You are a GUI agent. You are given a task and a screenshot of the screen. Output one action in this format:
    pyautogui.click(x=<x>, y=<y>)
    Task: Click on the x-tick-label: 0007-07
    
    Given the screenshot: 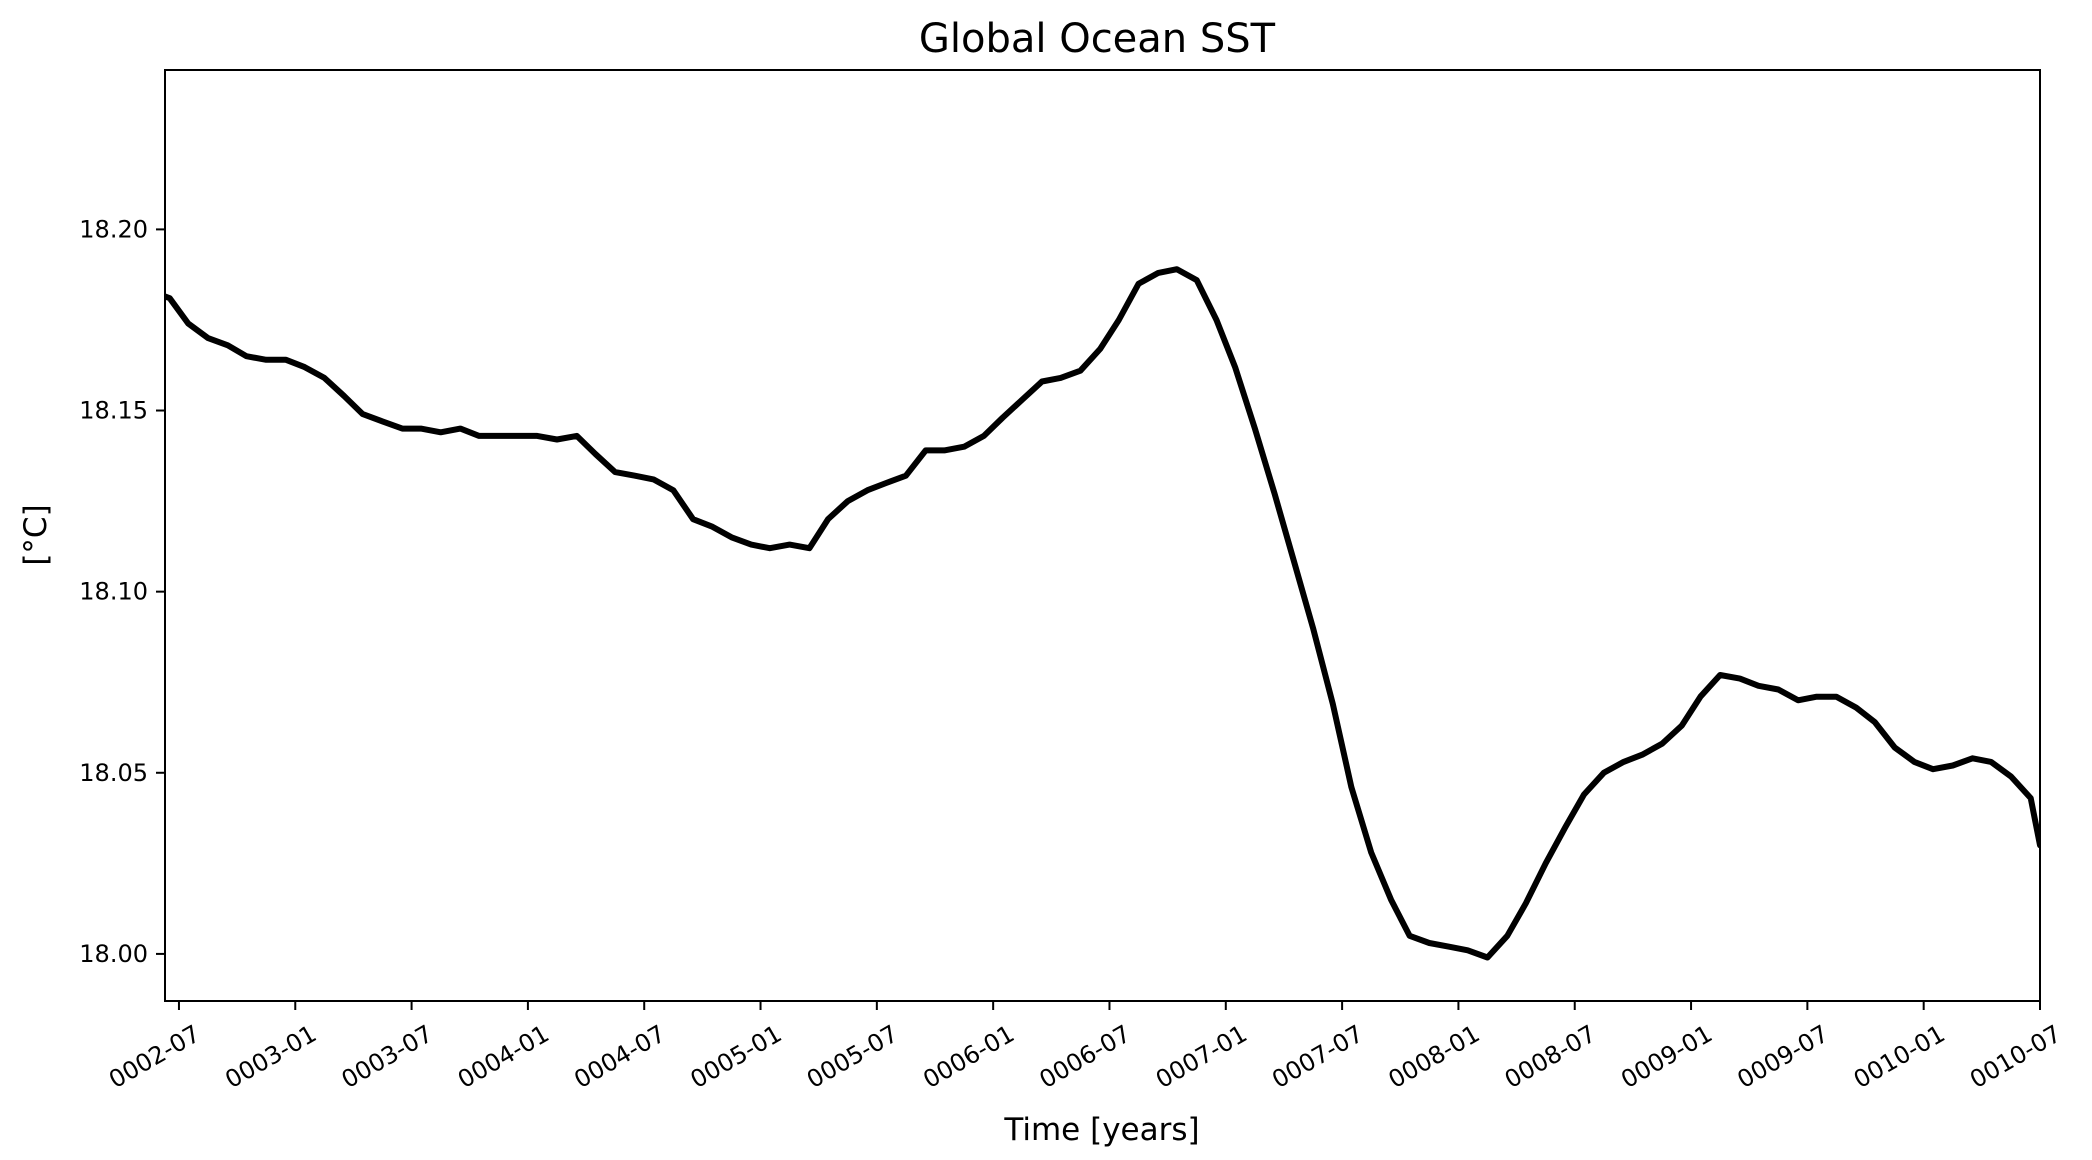 What is the action you would take?
    pyautogui.click(x=1317, y=1057)
    